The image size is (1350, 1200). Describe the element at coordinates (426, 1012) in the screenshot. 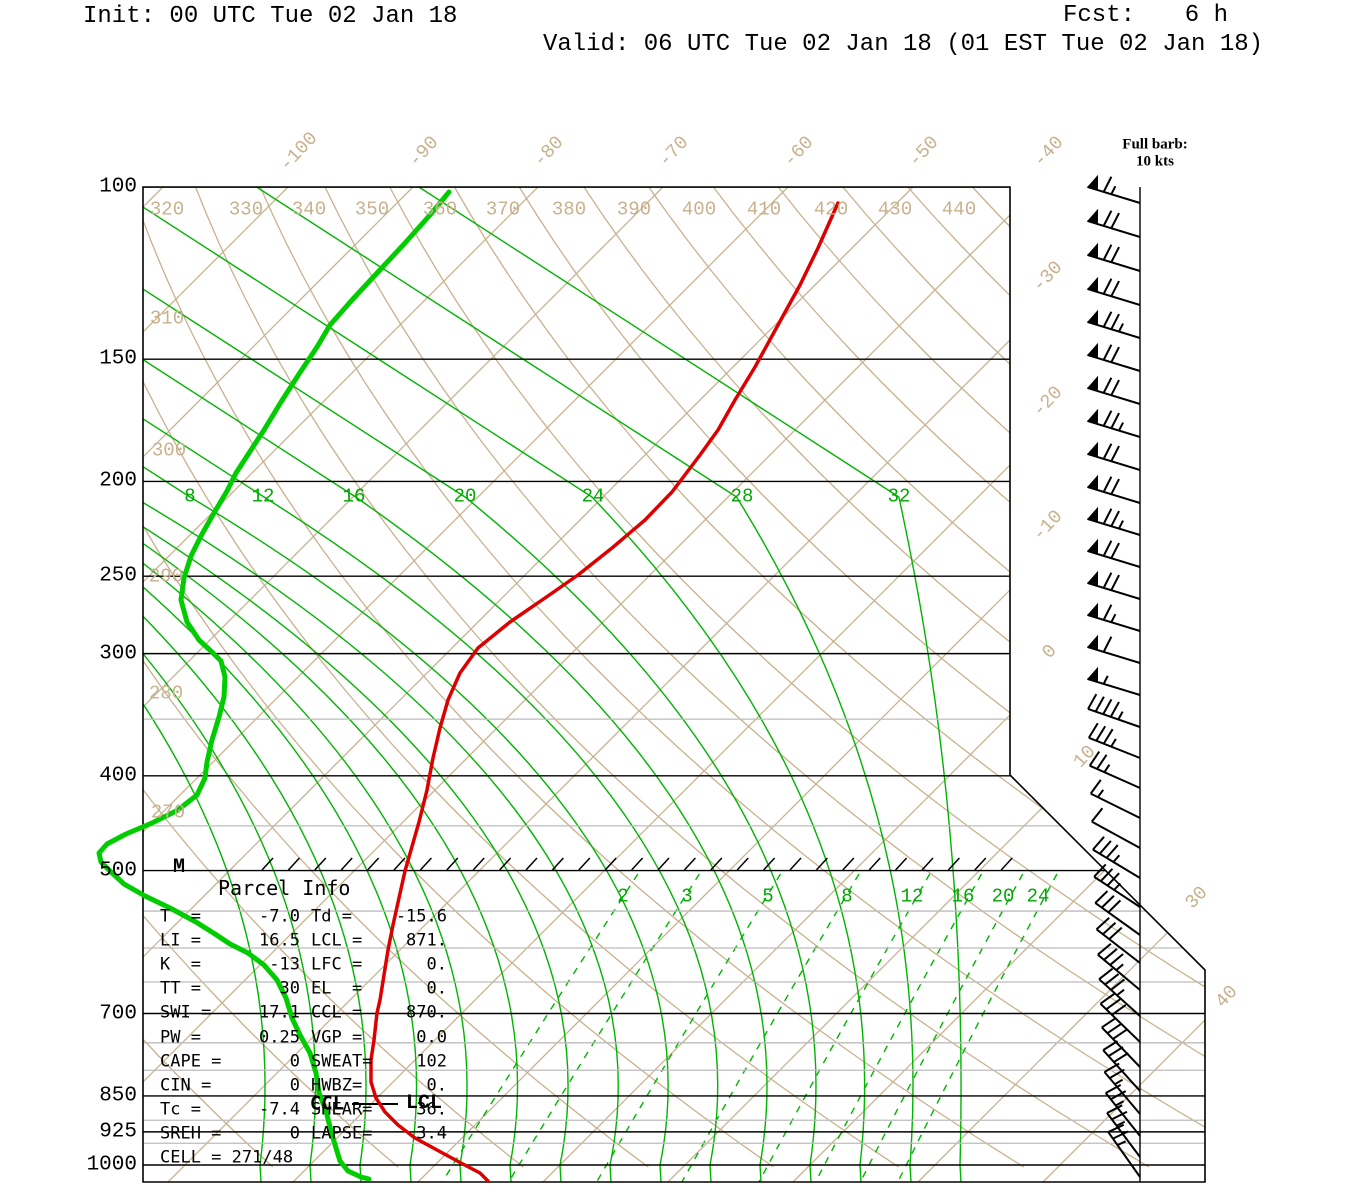

I see `parcel-info-value: 870.` at that location.